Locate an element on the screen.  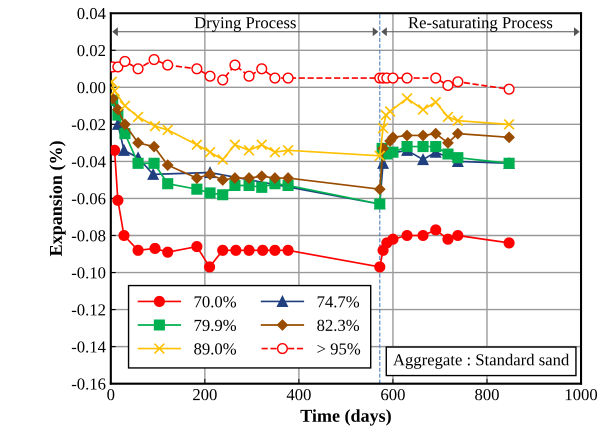
x-tick-label: 600 is located at coordinates (393, 394).